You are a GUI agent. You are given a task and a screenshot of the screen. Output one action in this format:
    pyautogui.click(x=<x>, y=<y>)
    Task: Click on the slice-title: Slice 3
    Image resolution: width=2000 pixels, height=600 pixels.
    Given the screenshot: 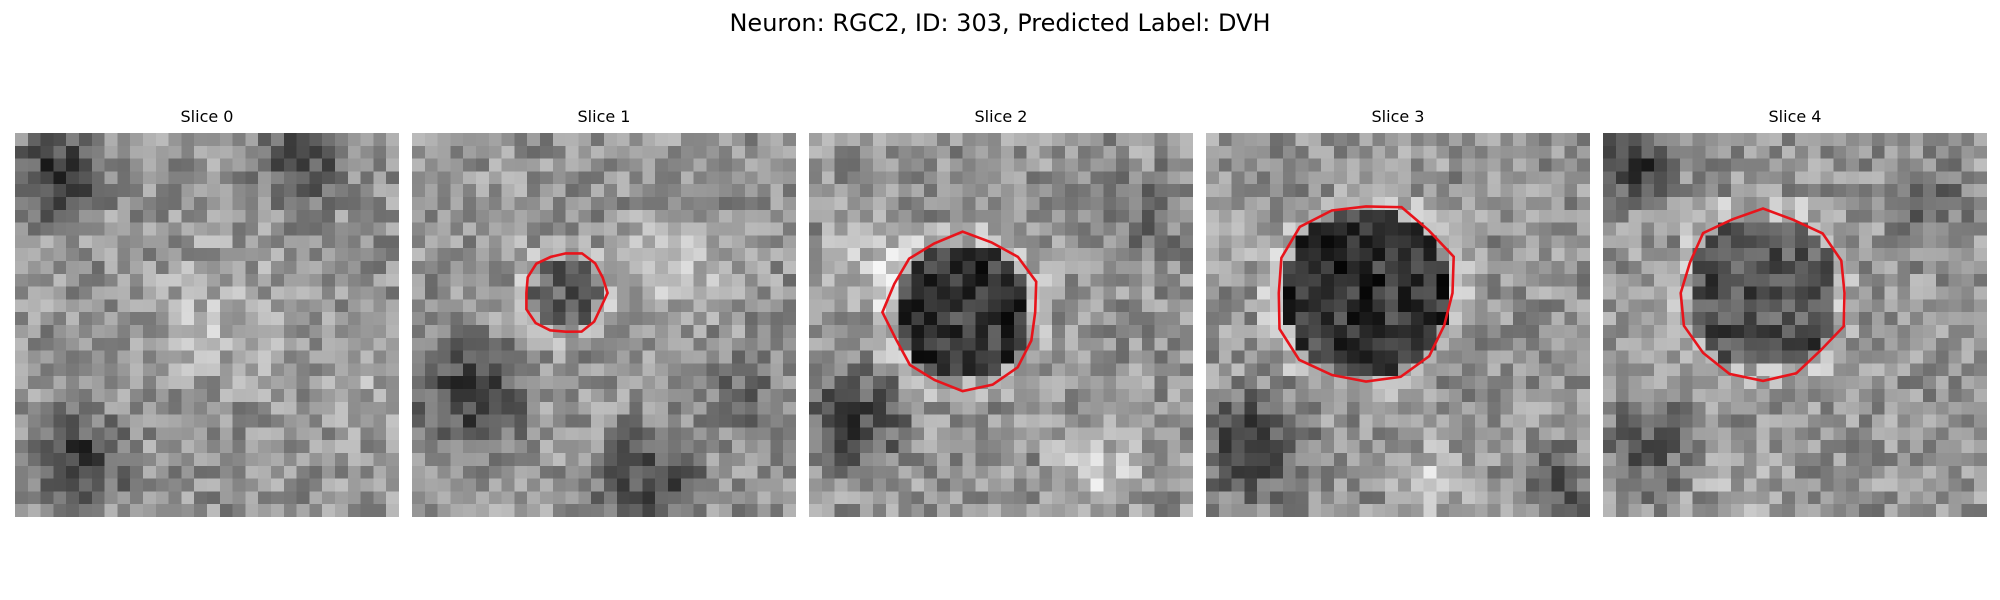 What is the action you would take?
    pyautogui.click(x=1398, y=116)
    